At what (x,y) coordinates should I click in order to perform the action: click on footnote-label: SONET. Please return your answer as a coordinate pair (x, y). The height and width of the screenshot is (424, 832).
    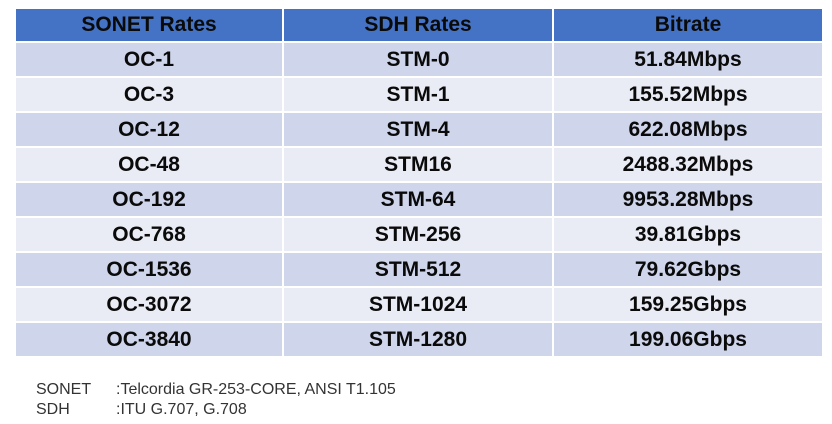
    Looking at the image, I should click on (64, 389).